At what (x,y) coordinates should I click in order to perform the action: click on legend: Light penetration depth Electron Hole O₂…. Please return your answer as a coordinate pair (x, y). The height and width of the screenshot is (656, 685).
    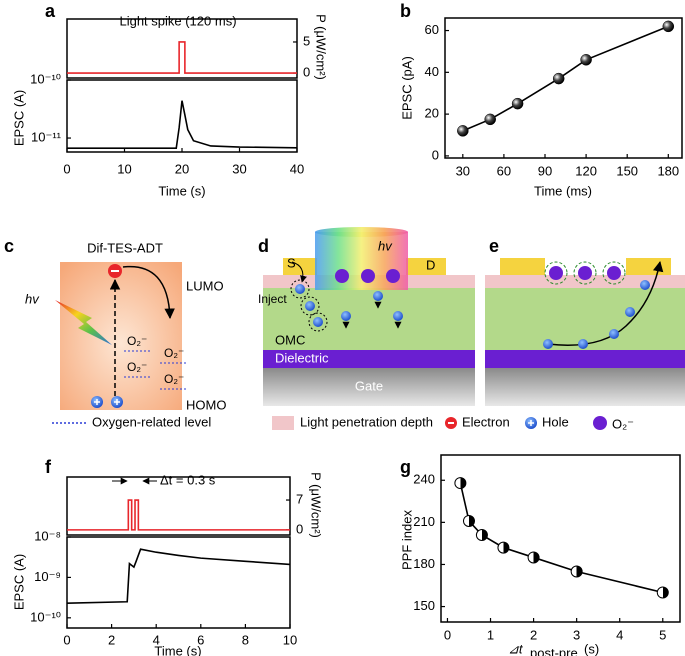
    Looking at the image, I should click on (453, 422).